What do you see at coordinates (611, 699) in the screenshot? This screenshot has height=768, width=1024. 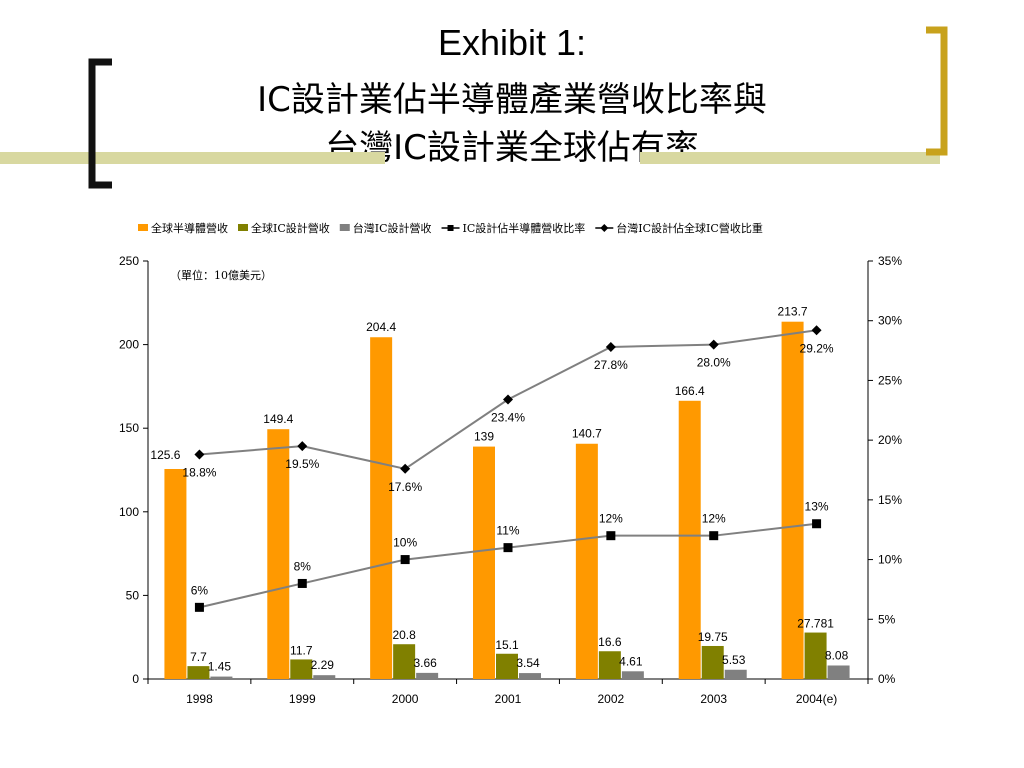 I see `x-tick-label: 2002` at bounding box center [611, 699].